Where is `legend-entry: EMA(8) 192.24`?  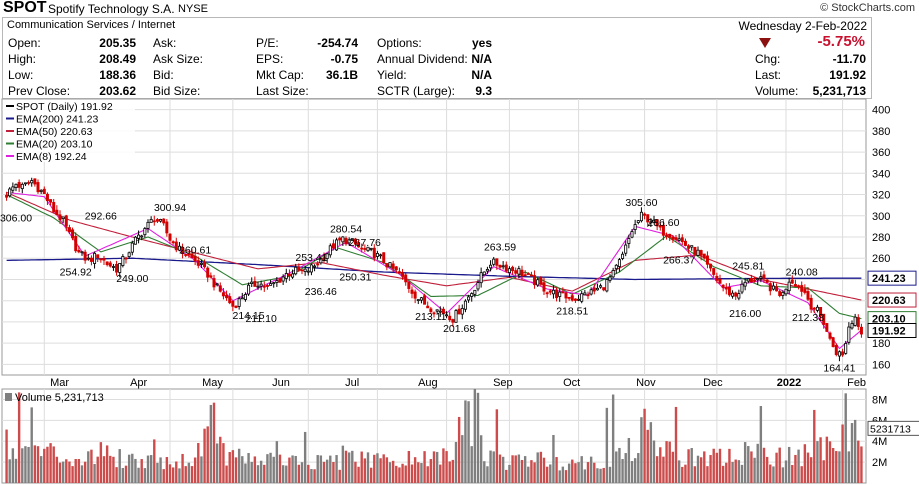
legend-entry: EMA(8) 192.24 is located at coordinates (51, 157).